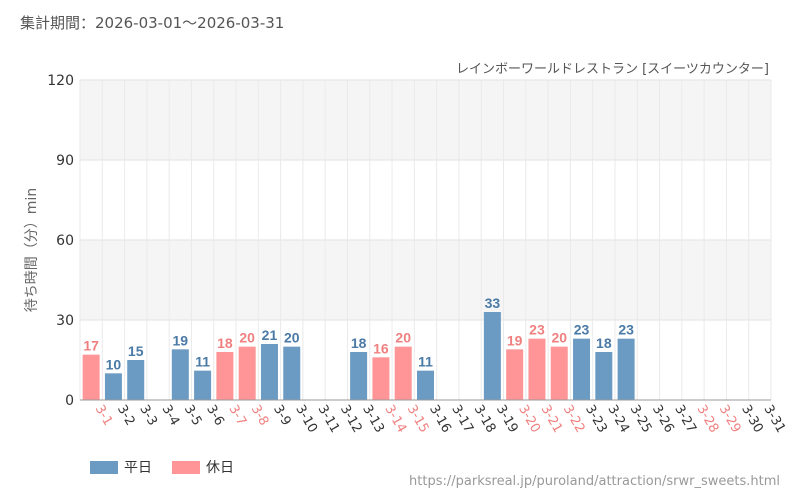  I want to click on x-tick-3-23: 3-23, so click(596, 419).